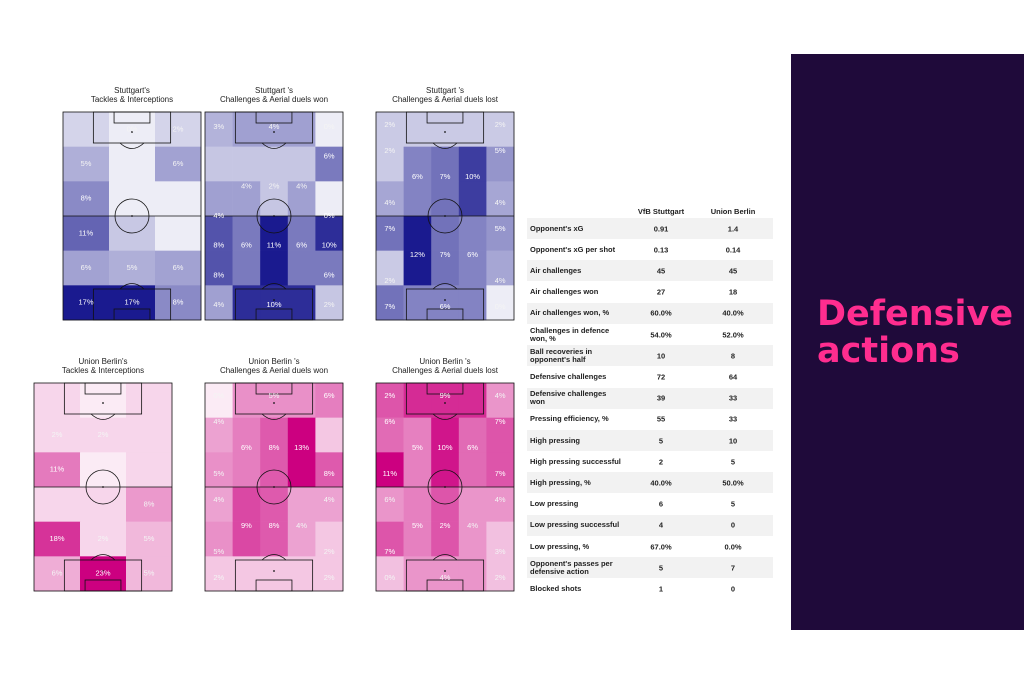  Describe the element at coordinates (733, 440) in the screenshot. I see `union-value: 10` at that location.